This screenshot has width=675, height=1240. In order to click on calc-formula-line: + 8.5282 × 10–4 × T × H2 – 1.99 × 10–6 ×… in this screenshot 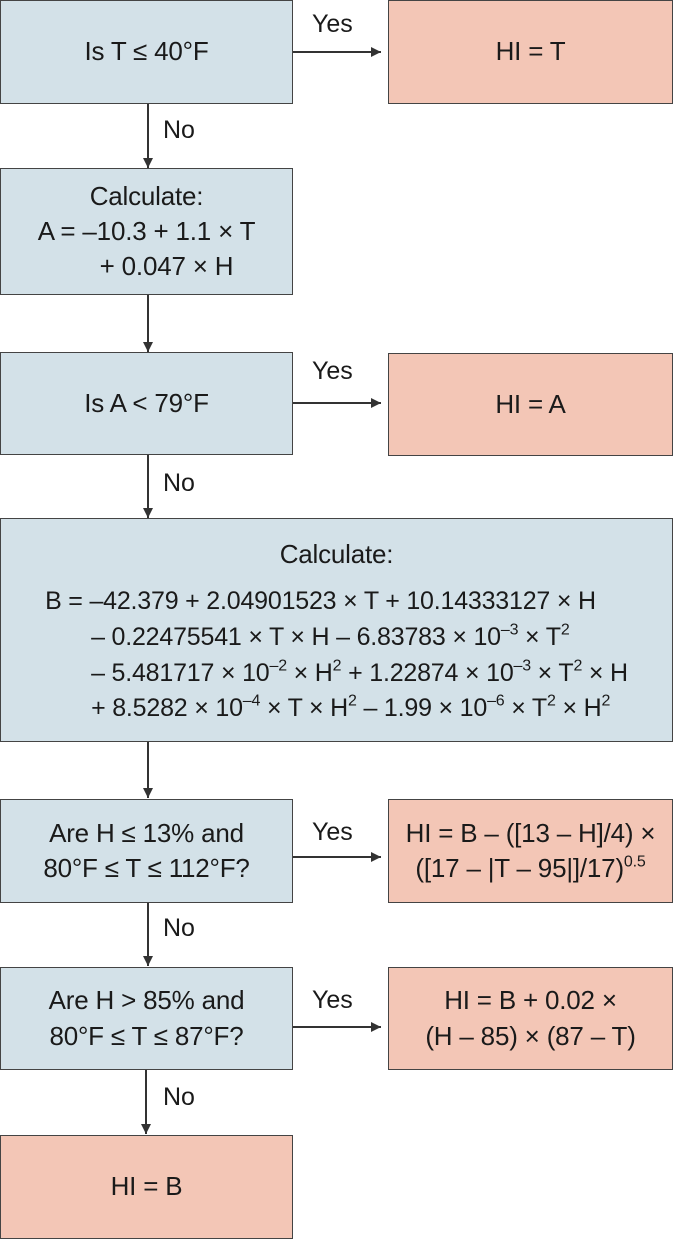, I will do `click(351, 707)`.